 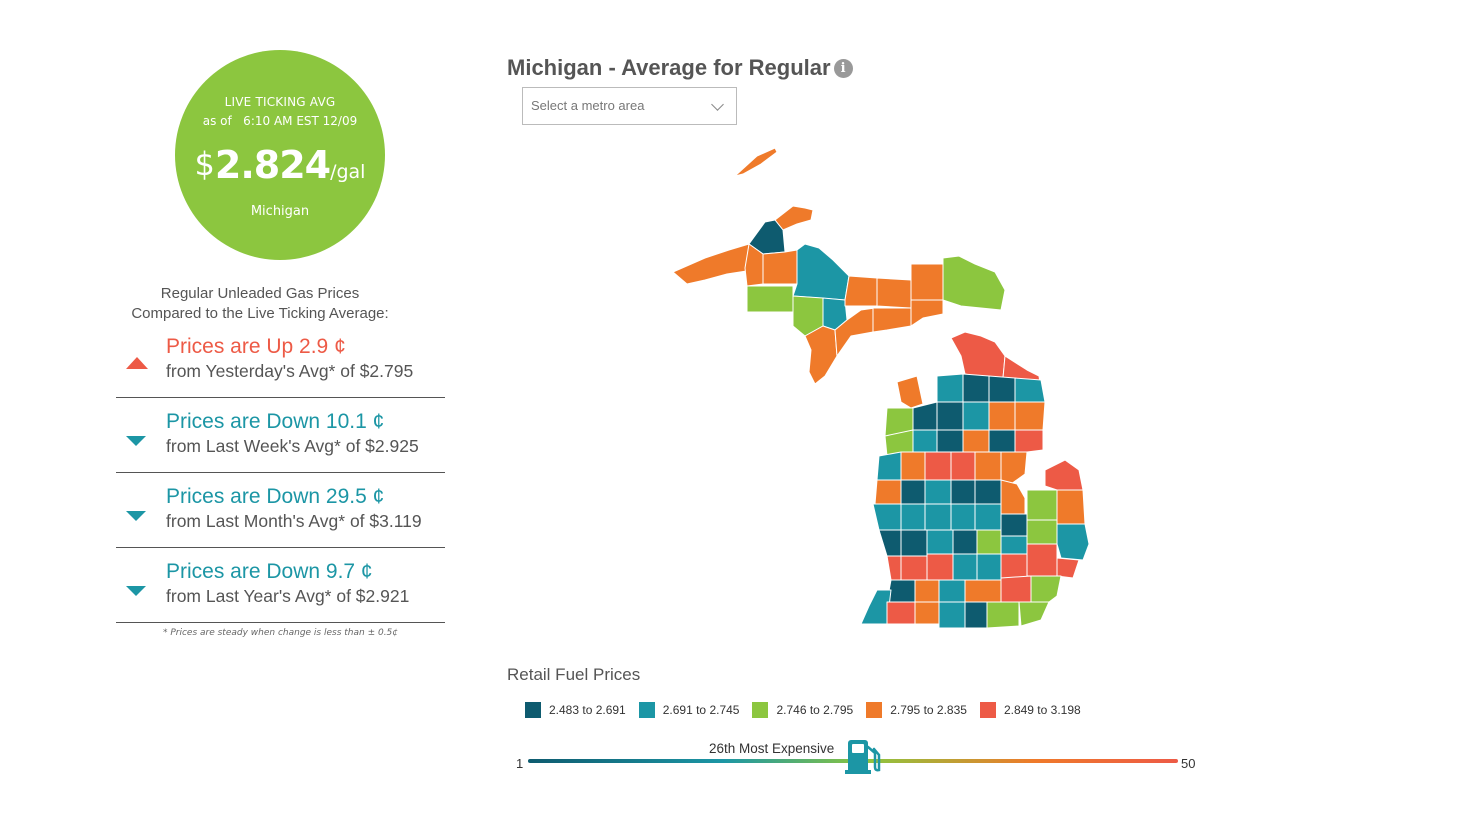 I want to click on county-bay, so click(x=1013, y=497).